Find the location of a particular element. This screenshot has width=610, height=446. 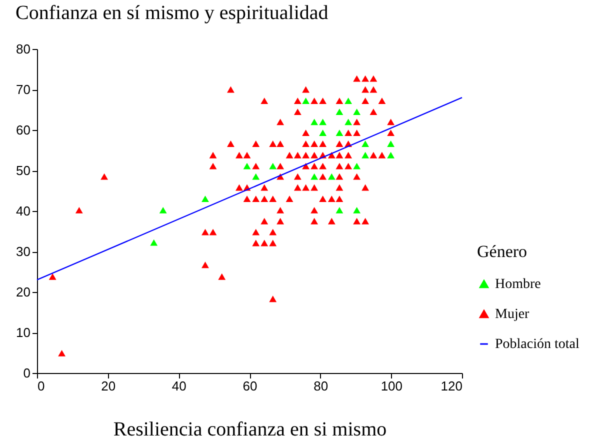

x-tick-label: 80 is located at coordinates (321, 386).